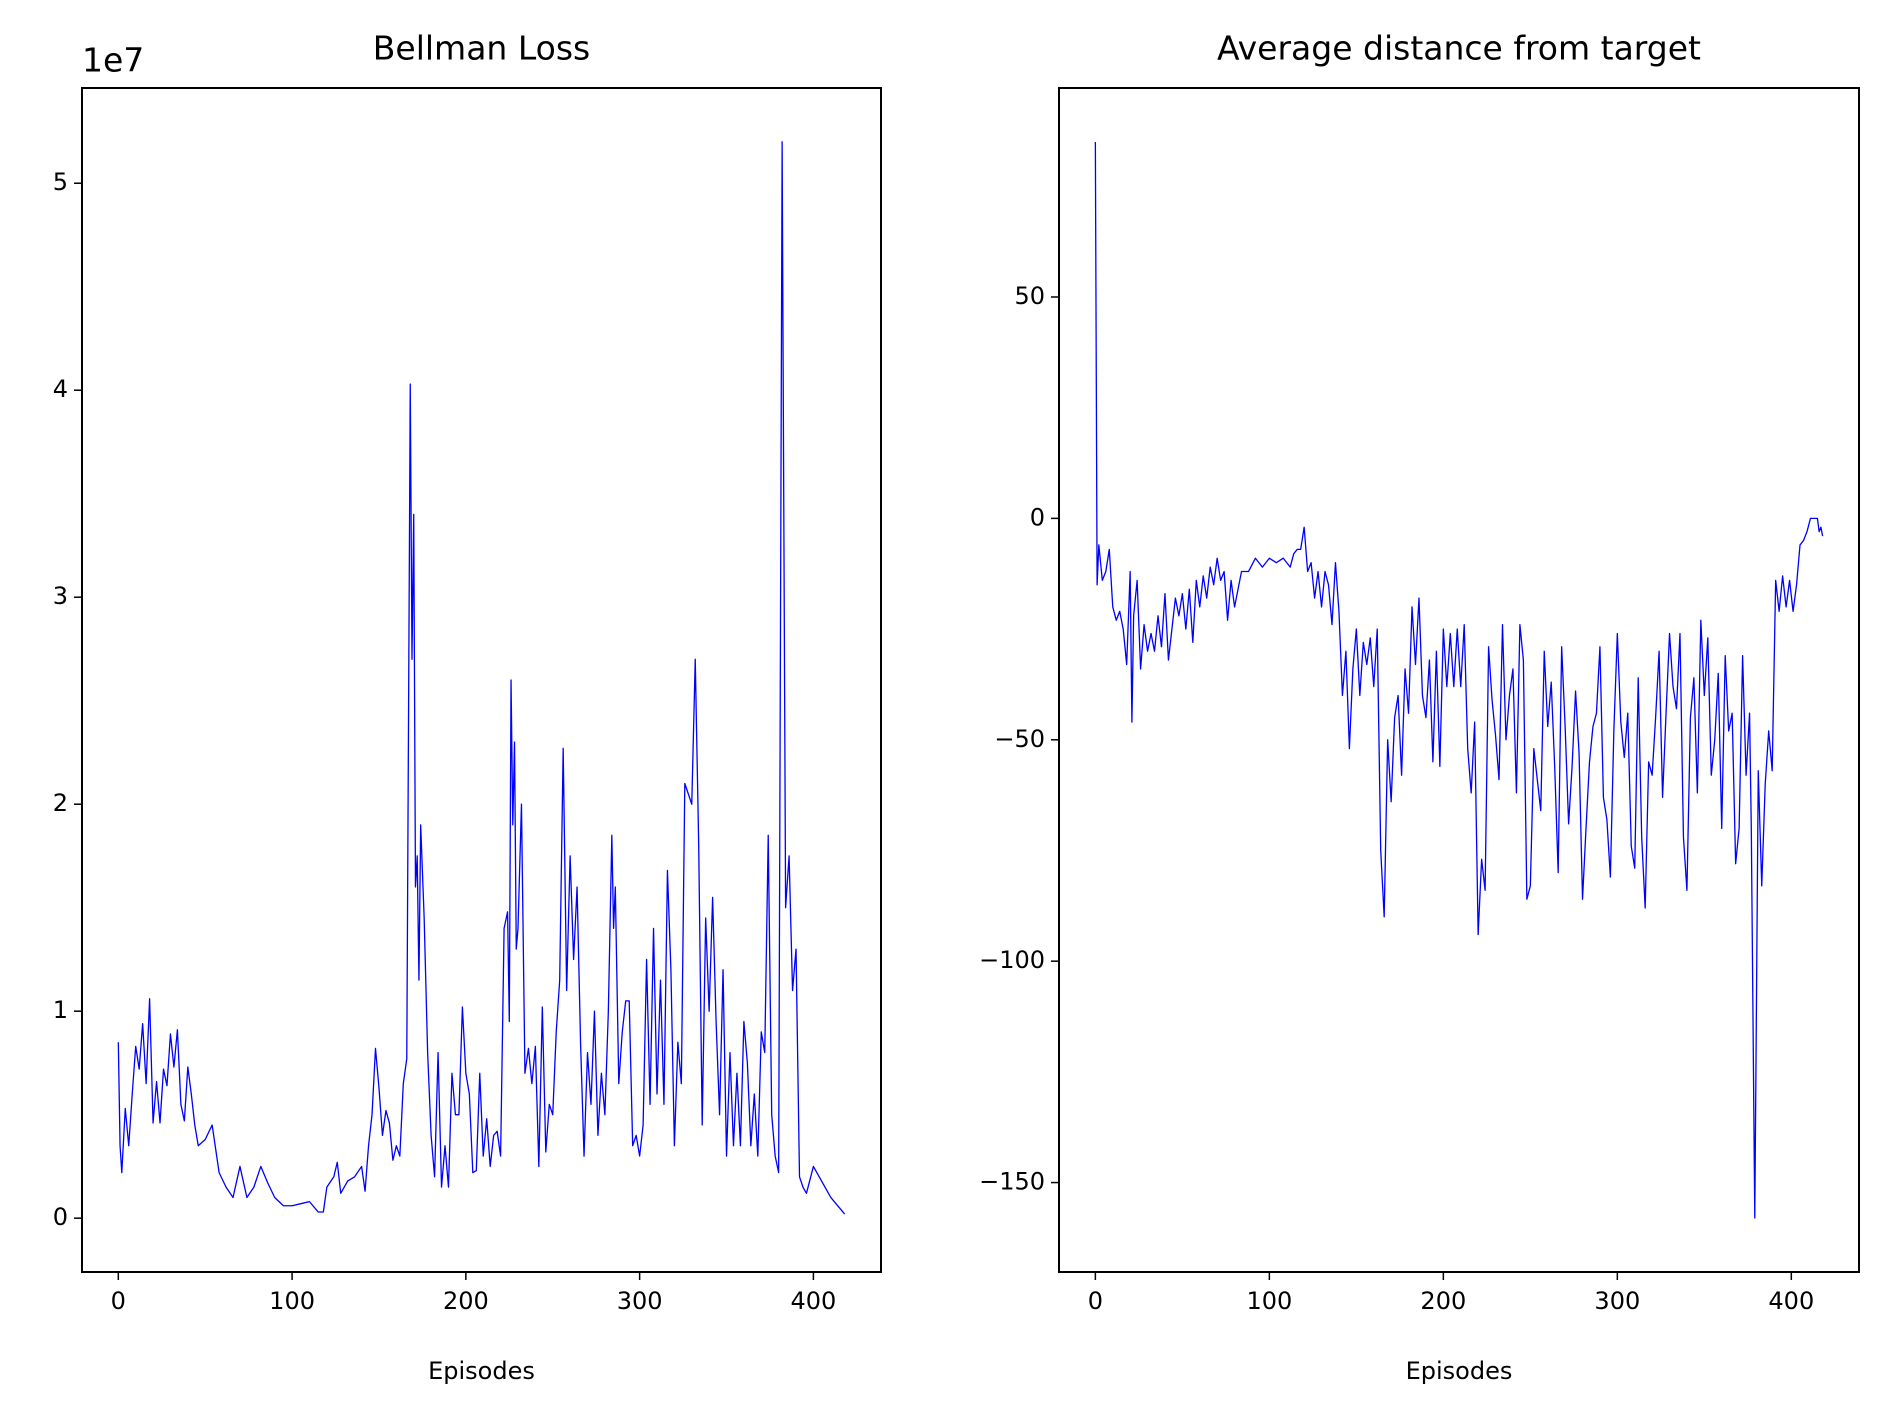 This screenshot has width=1883, height=1416. Describe the element at coordinates (60, 596) in the screenshot. I see `y-tick-label: 3` at that location.